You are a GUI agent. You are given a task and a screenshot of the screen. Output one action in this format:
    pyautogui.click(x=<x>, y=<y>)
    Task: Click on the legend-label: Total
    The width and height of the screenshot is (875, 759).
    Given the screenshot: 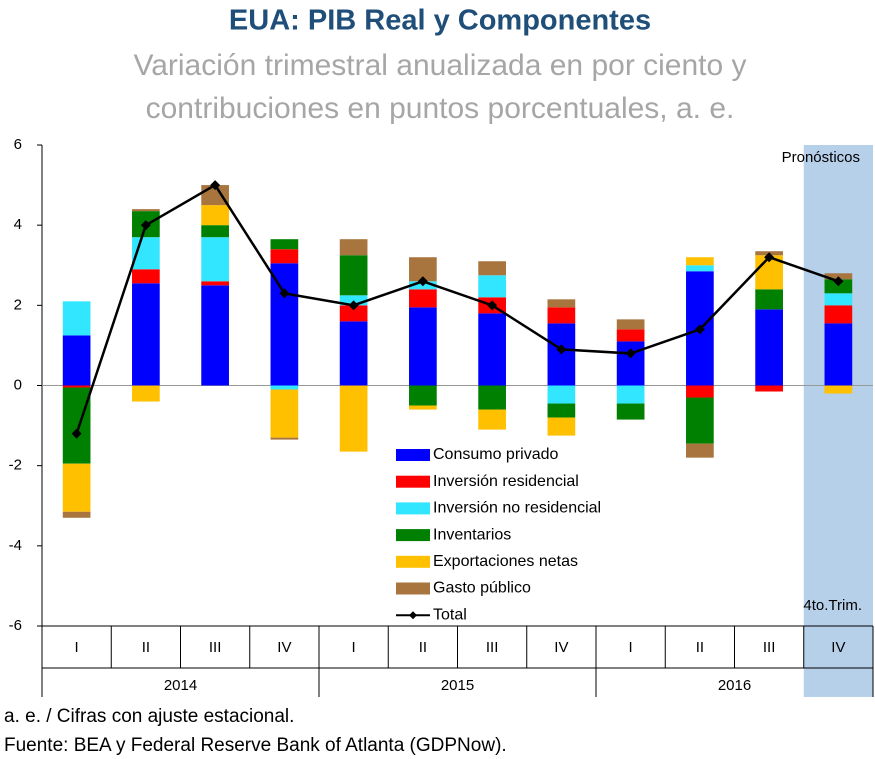 What is the action you would take?
    pyautogui.click(x=450, y=614)
    